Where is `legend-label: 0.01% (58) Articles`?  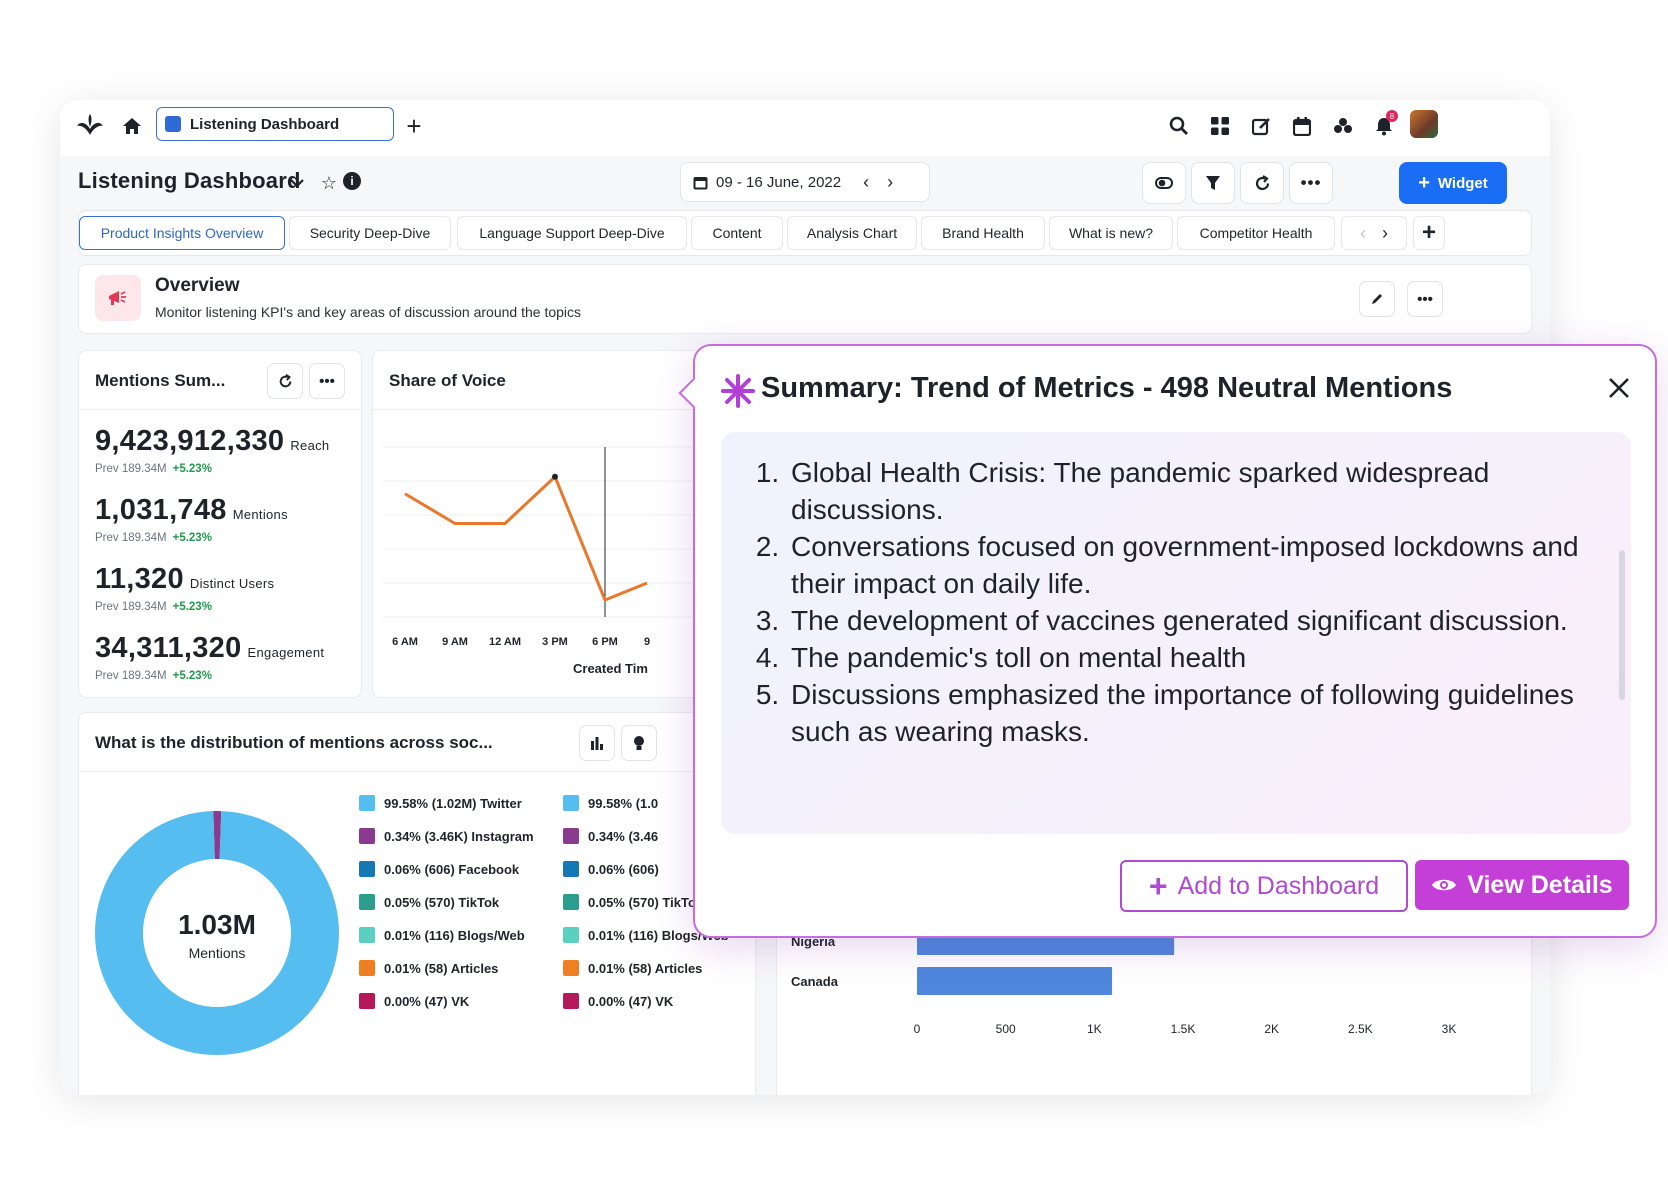
legend-label: 0.01% (58) Articles is located at coordinates (441, 968).